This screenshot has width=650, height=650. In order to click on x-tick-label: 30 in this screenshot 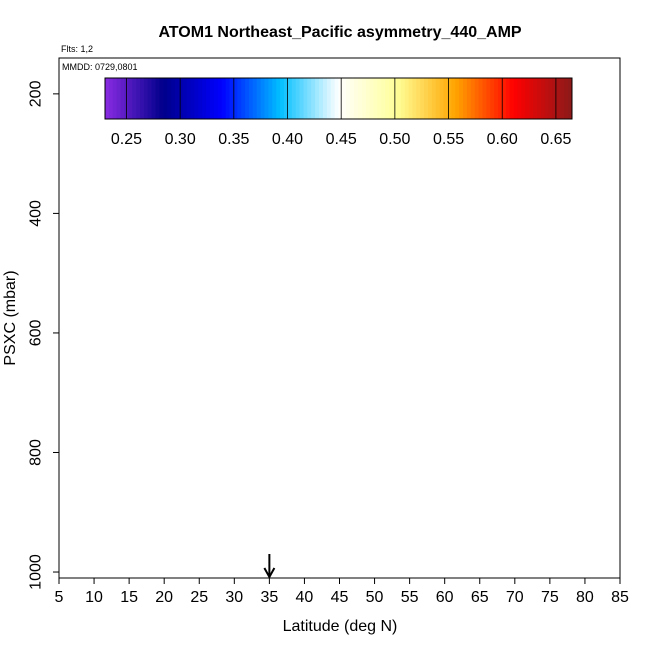, I will do `click(234, 597)`.